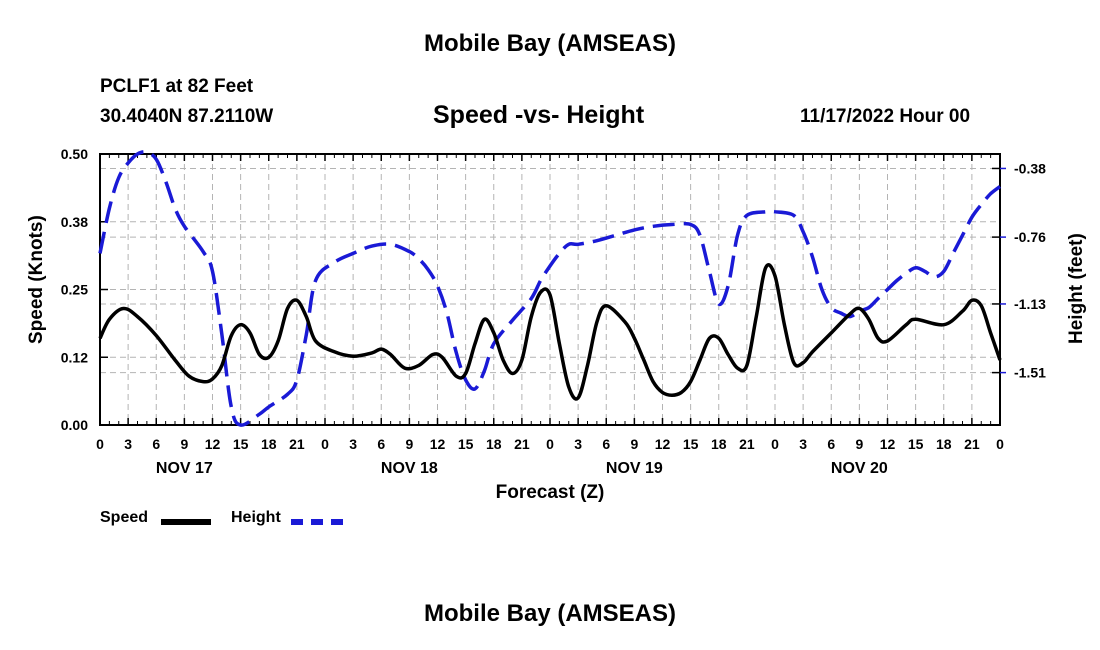 The height and width of the screenshot is (650, 1100). I want to click on coordinates-label: 30.4040N 87.2110W, so click(187, 116).